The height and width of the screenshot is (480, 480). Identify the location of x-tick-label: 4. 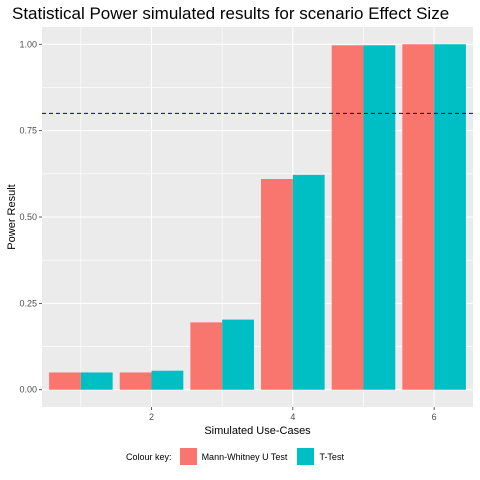
(292, 417).